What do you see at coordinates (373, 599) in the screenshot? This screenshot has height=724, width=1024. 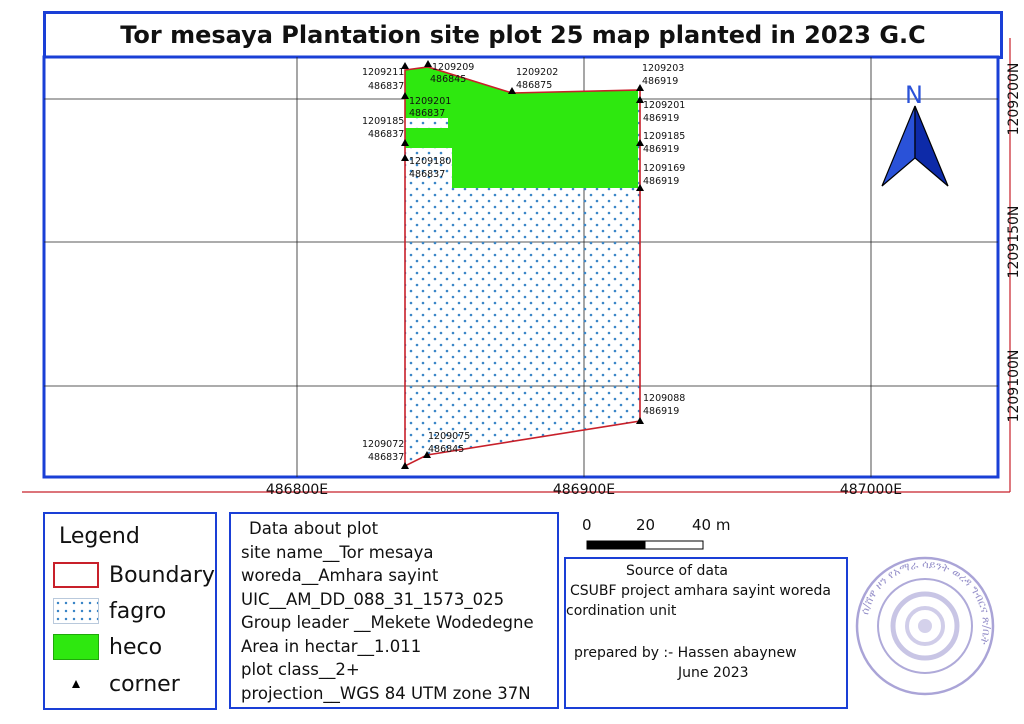 I see `plot-info-line: UIC__AM_DD_088_31_1573_025` at bounding box center [373, 599].